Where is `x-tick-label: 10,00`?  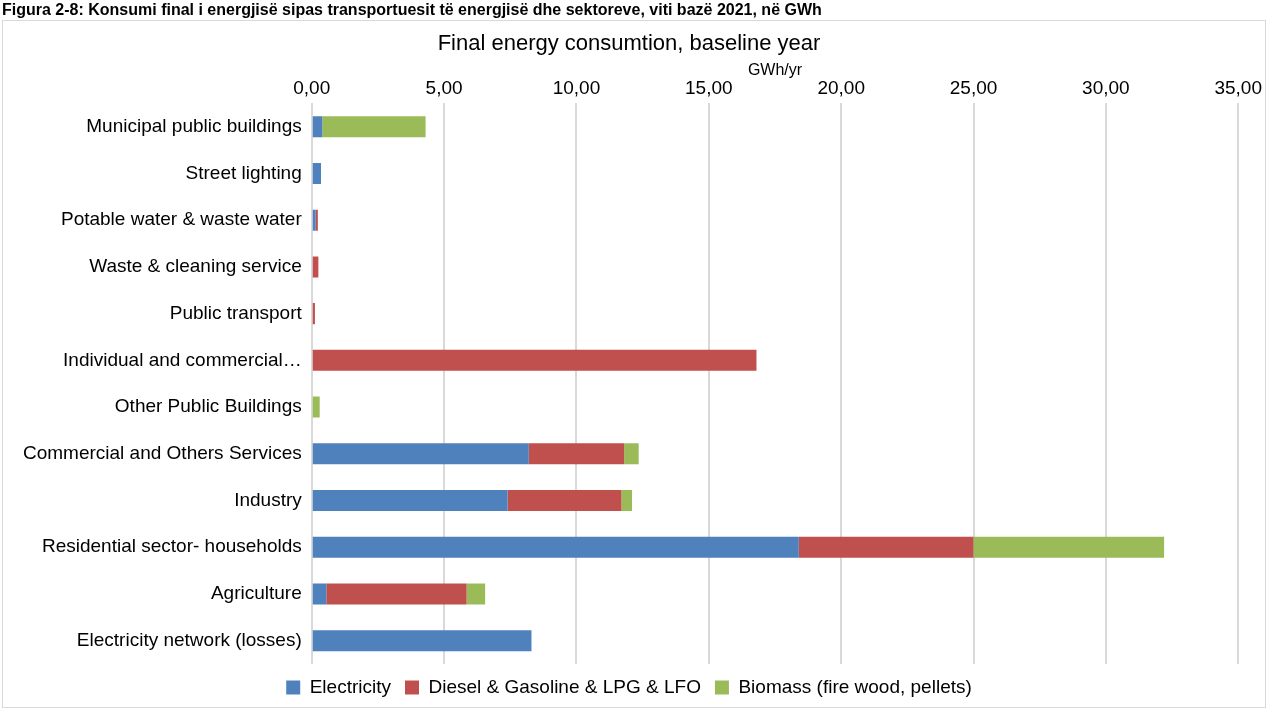
x-tick-label: 10,00 is located at coordinates (576, 88).